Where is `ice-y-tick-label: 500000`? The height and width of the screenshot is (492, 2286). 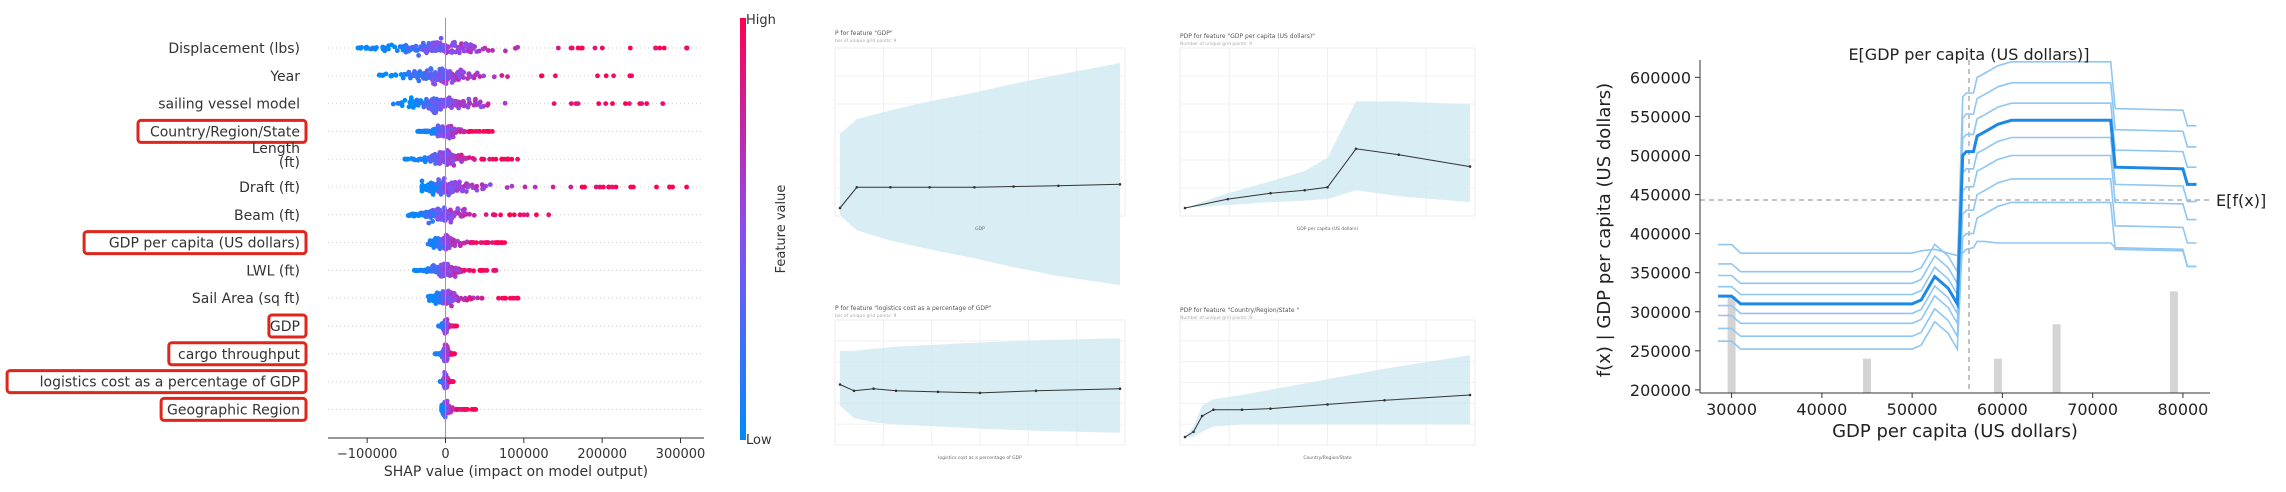 ice-y-tick-label: 500000 is located at coordinates (1660, 156).